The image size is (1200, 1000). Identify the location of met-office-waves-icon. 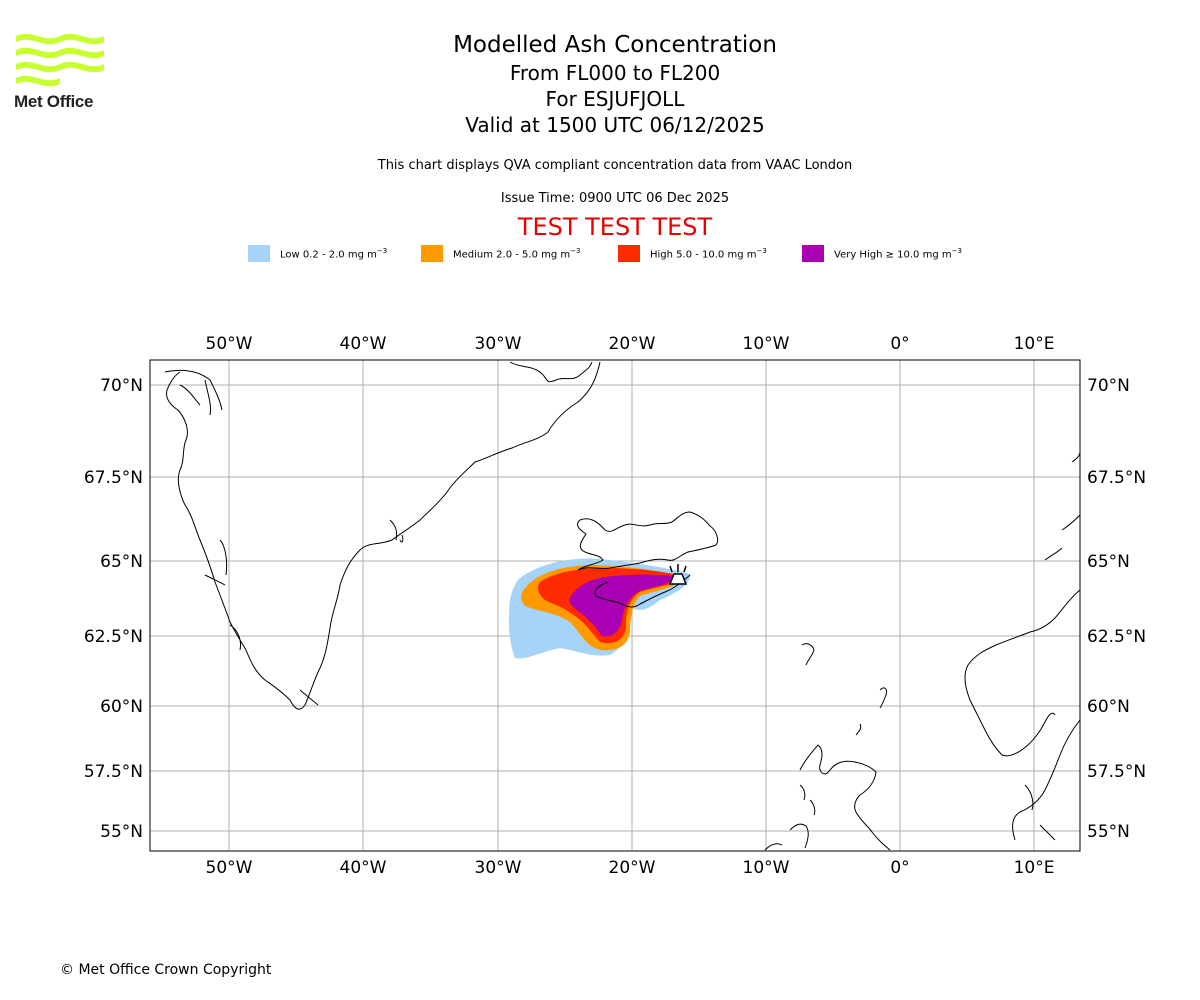
(60, 60).